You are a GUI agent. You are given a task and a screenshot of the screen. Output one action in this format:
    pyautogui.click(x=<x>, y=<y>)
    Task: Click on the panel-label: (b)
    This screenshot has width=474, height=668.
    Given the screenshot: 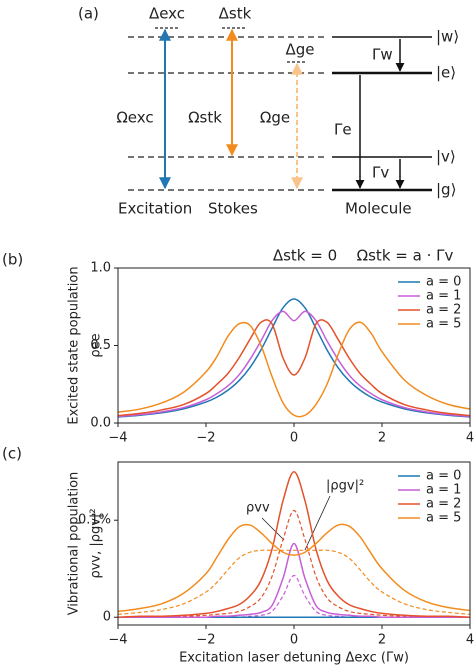 What is the action you would take?
    pyautogui.click(x=12, y=260)
    